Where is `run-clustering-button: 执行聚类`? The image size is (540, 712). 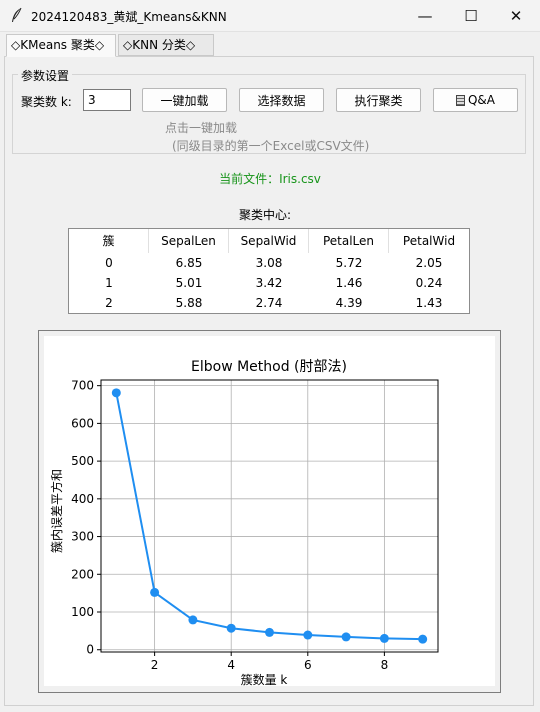 run-clustering-button: 执行聚类 is located at coordinates (378, 100).